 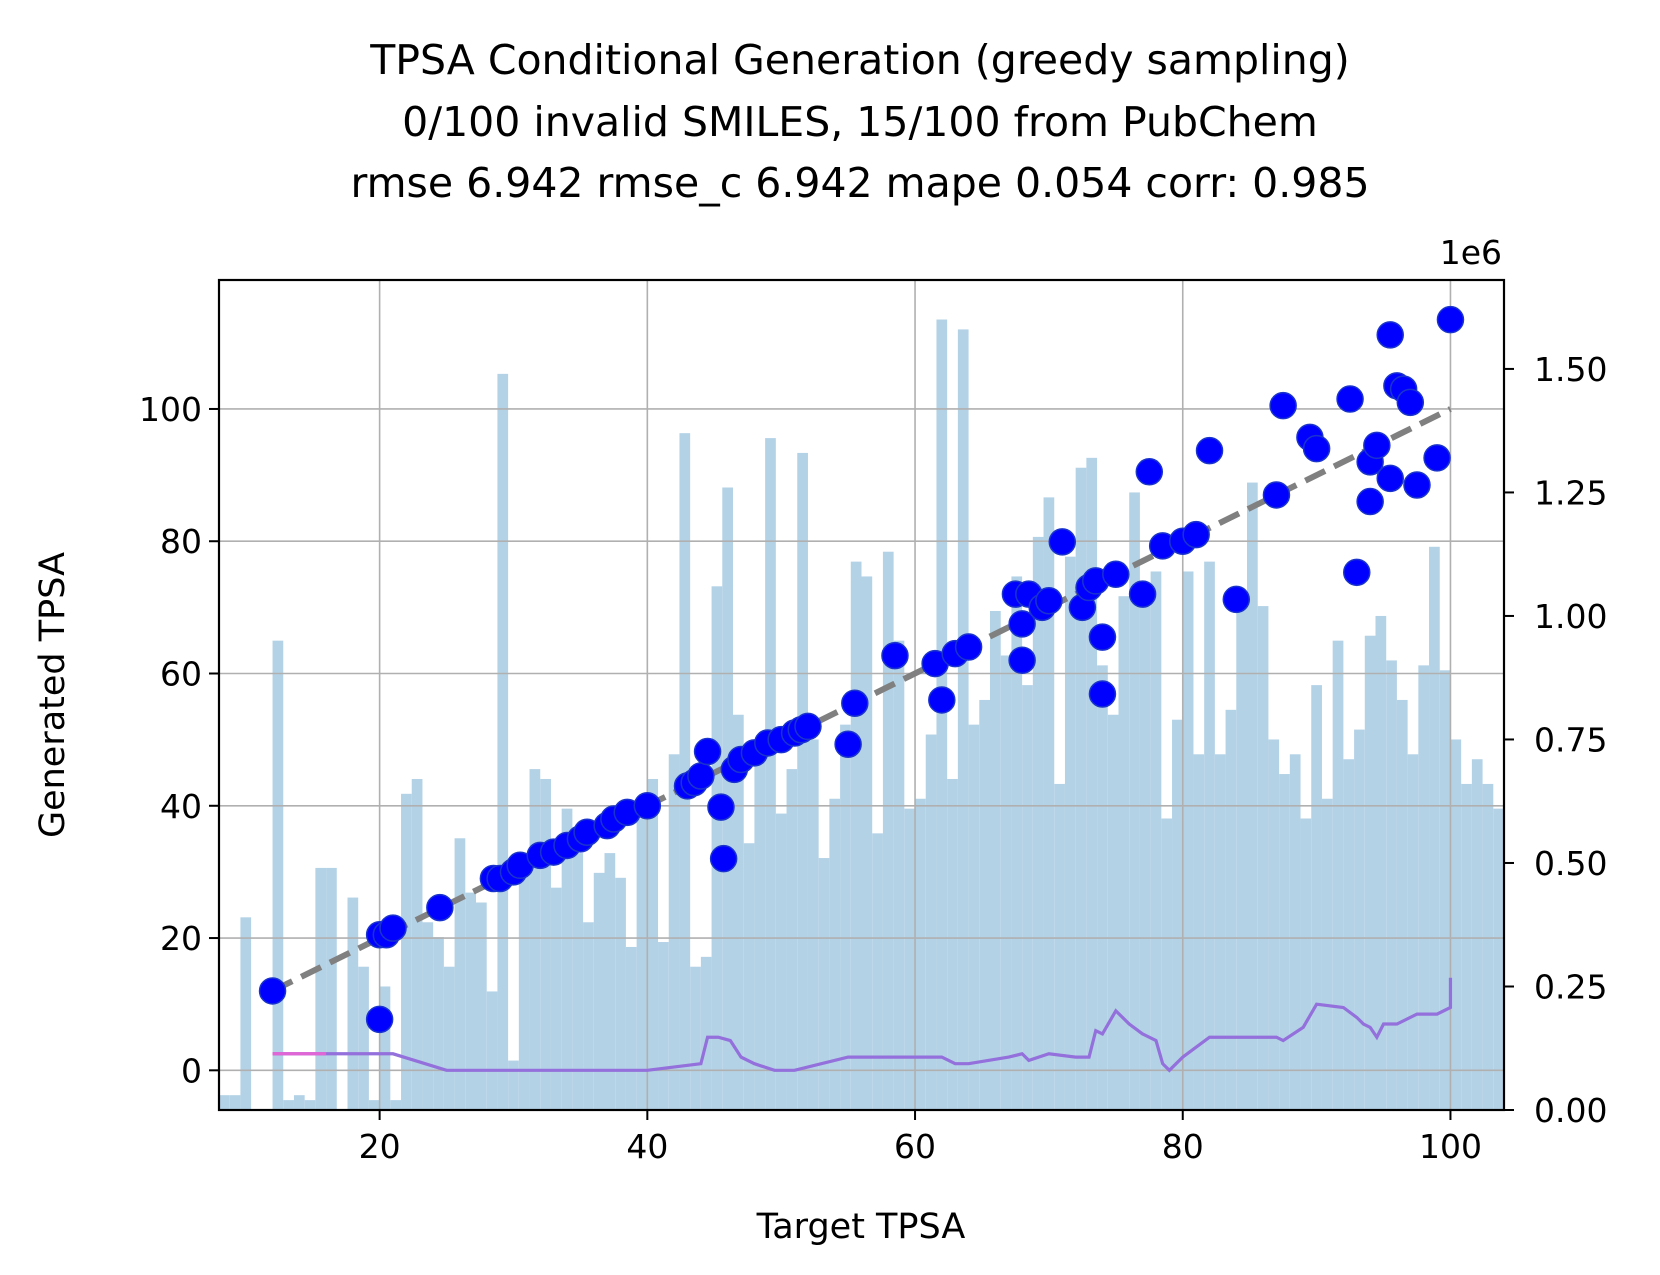 I want to click on secondary-y-tick-label: 1.00, so click(x=1570, y=616).